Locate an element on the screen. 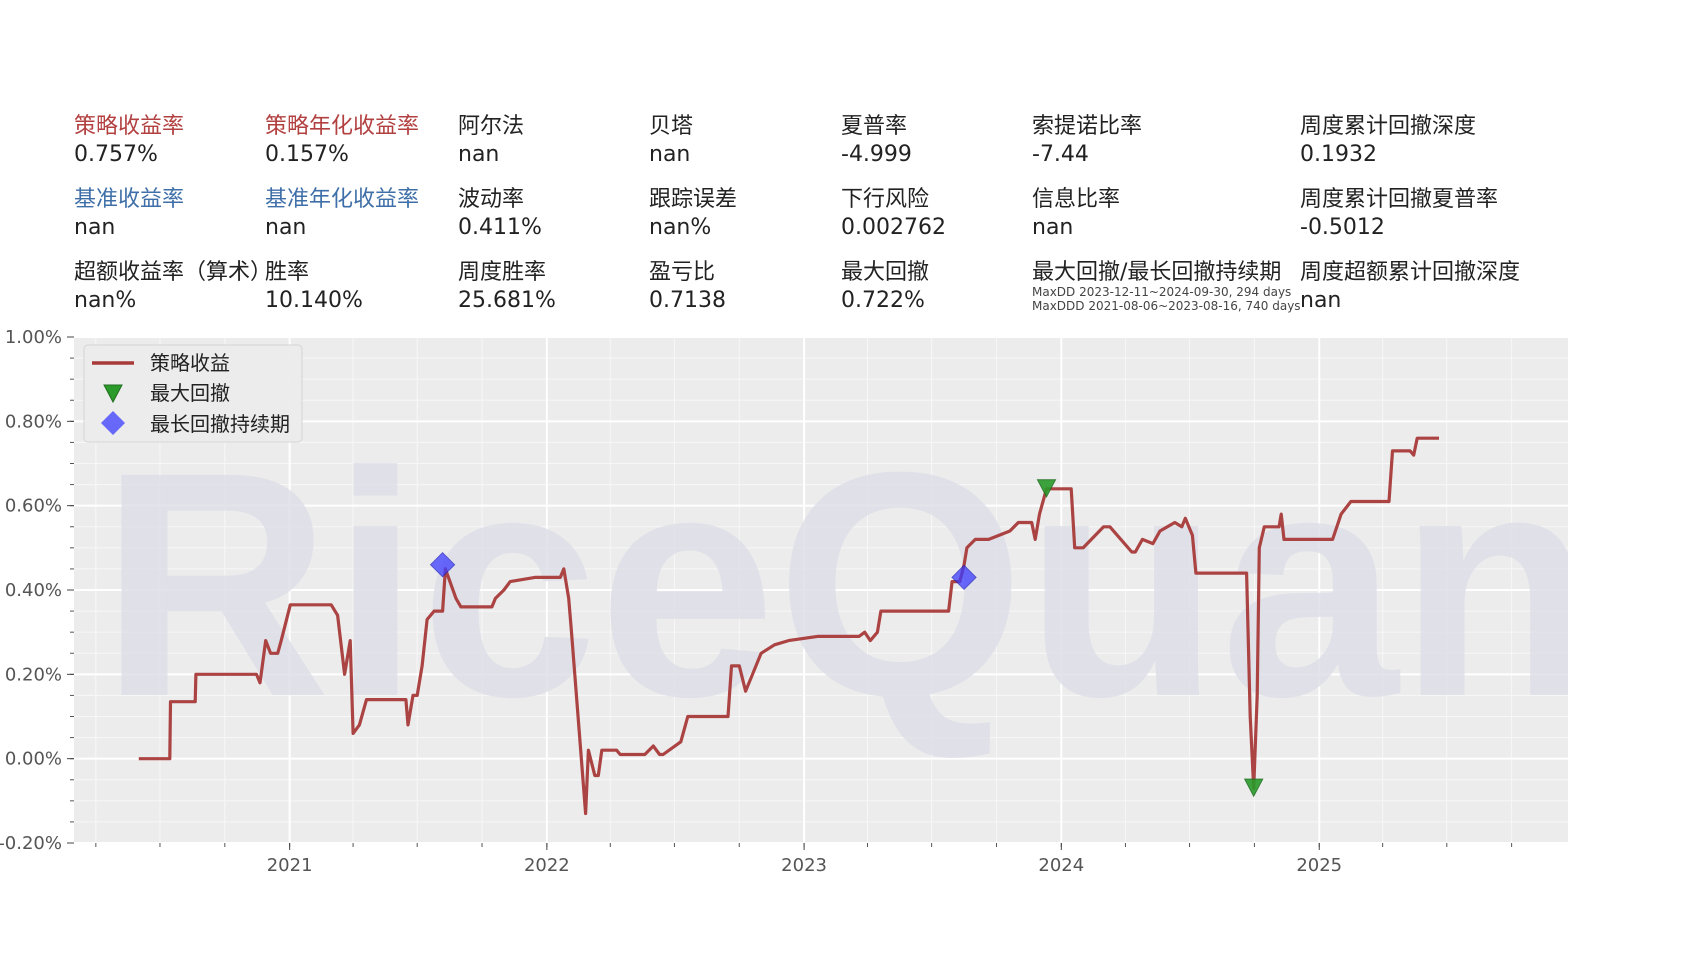 This screenshot has height=962, width=1706. legend-diamond-swatch is located at coordinates (113, 423).